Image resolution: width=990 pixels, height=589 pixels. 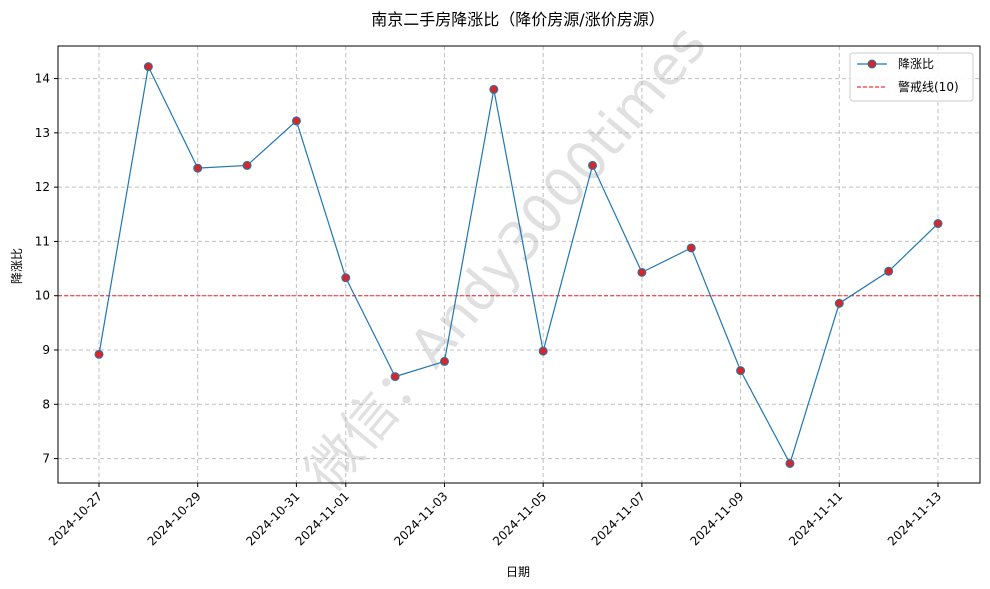 What do you see at coordinates (16, 266) in the screenshot?
I see `y-axis-label: 降涨比` at bounding box center [16, 266].